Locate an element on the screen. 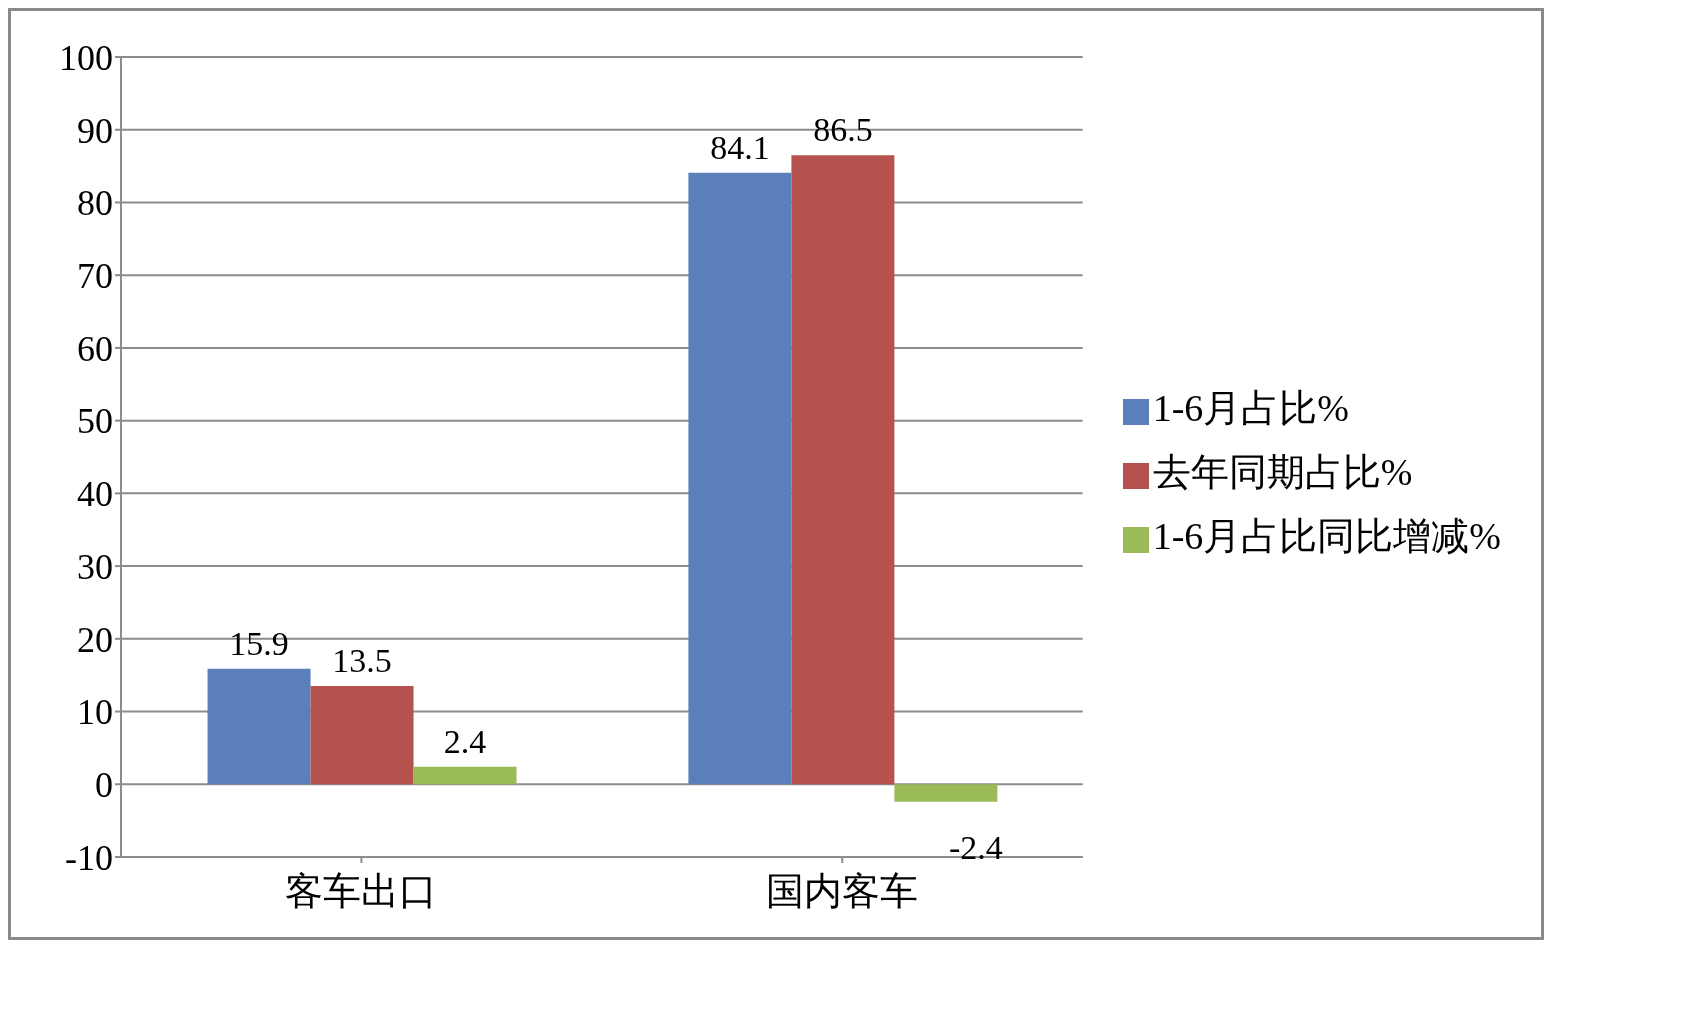  y-tick-label: 30 is located at coordinates (95, 566).